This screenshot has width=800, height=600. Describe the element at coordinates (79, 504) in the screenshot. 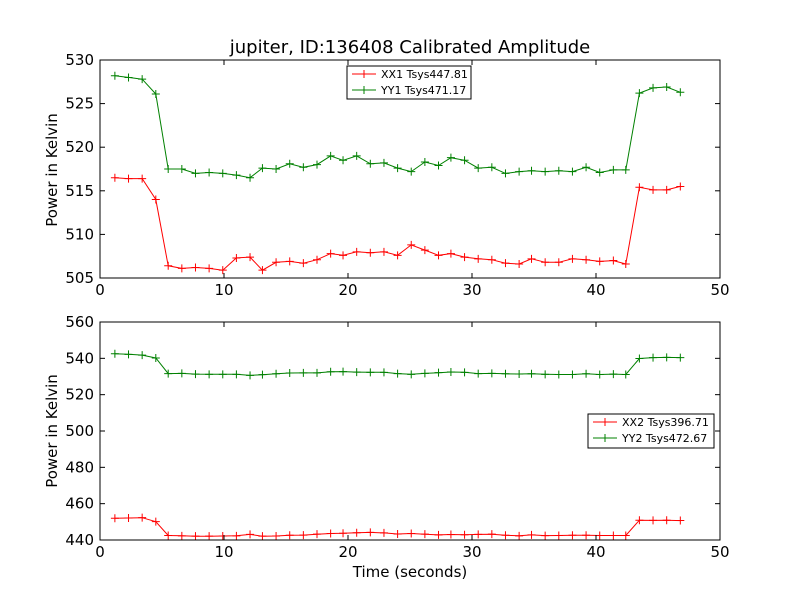

I see `y-tick-label-bottom-1: 460` at that location.